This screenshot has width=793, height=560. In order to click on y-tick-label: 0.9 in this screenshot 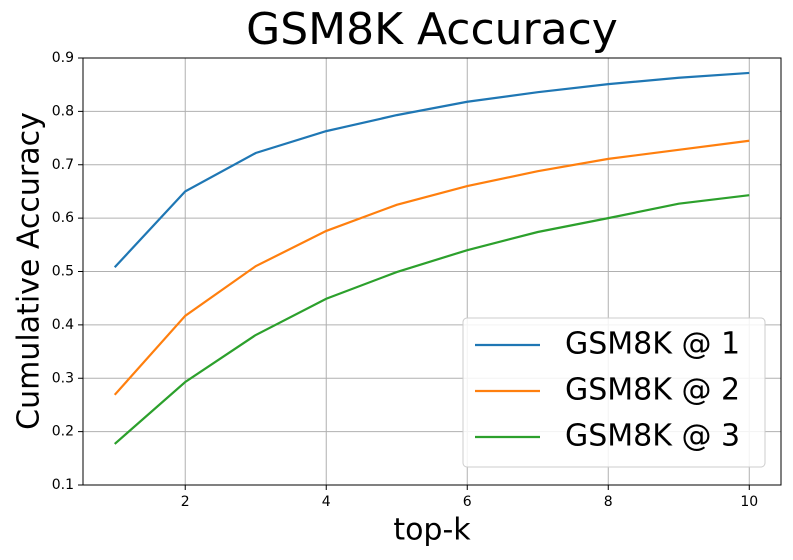, I will do `click(63, 58)`.